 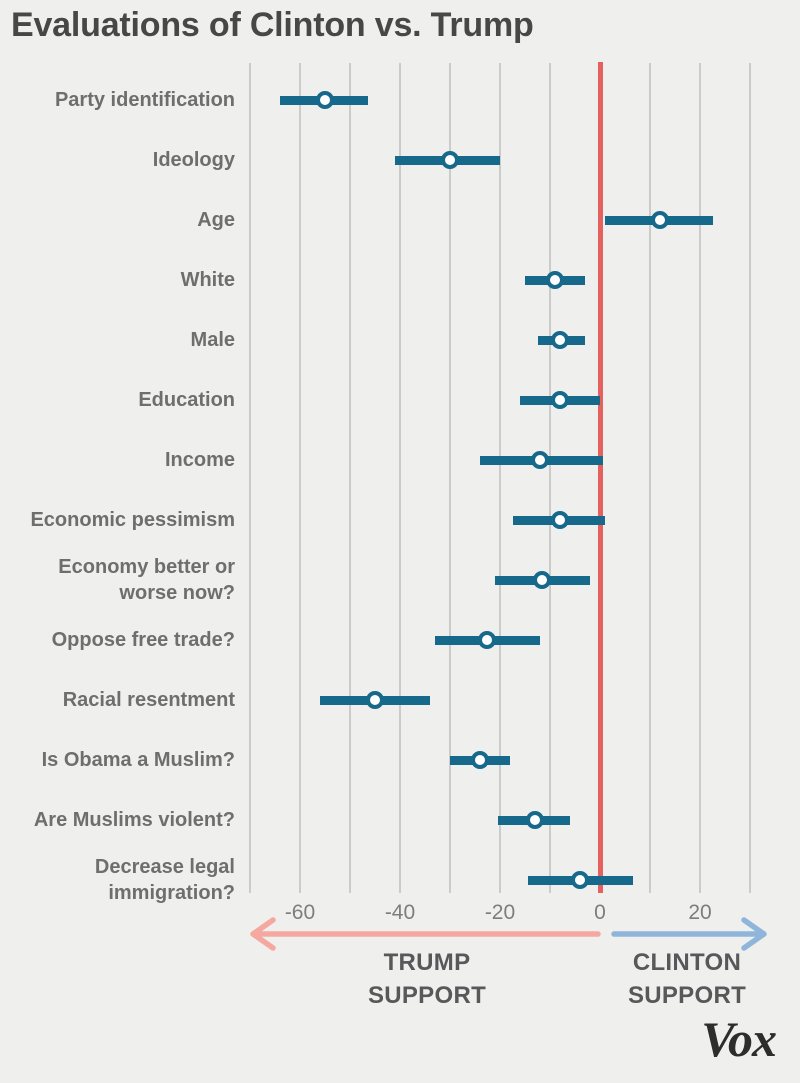 What do you see at coordinates (689, 934) in the screenshot?
I see `clinton-arrow` at bounding box center [689, 934].